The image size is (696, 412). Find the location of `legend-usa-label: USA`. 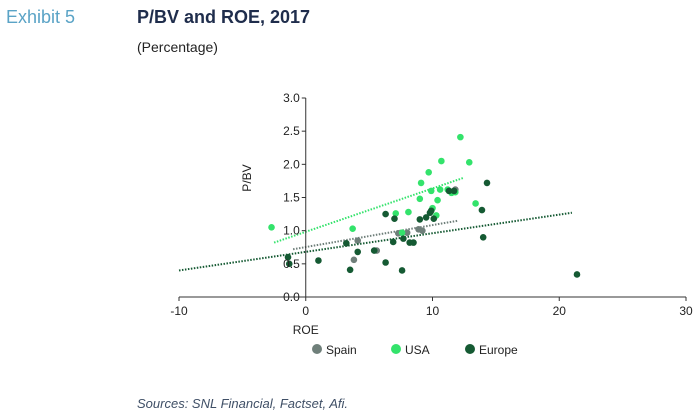

legend-usa-label: USA is located at coordinates (417, 350).